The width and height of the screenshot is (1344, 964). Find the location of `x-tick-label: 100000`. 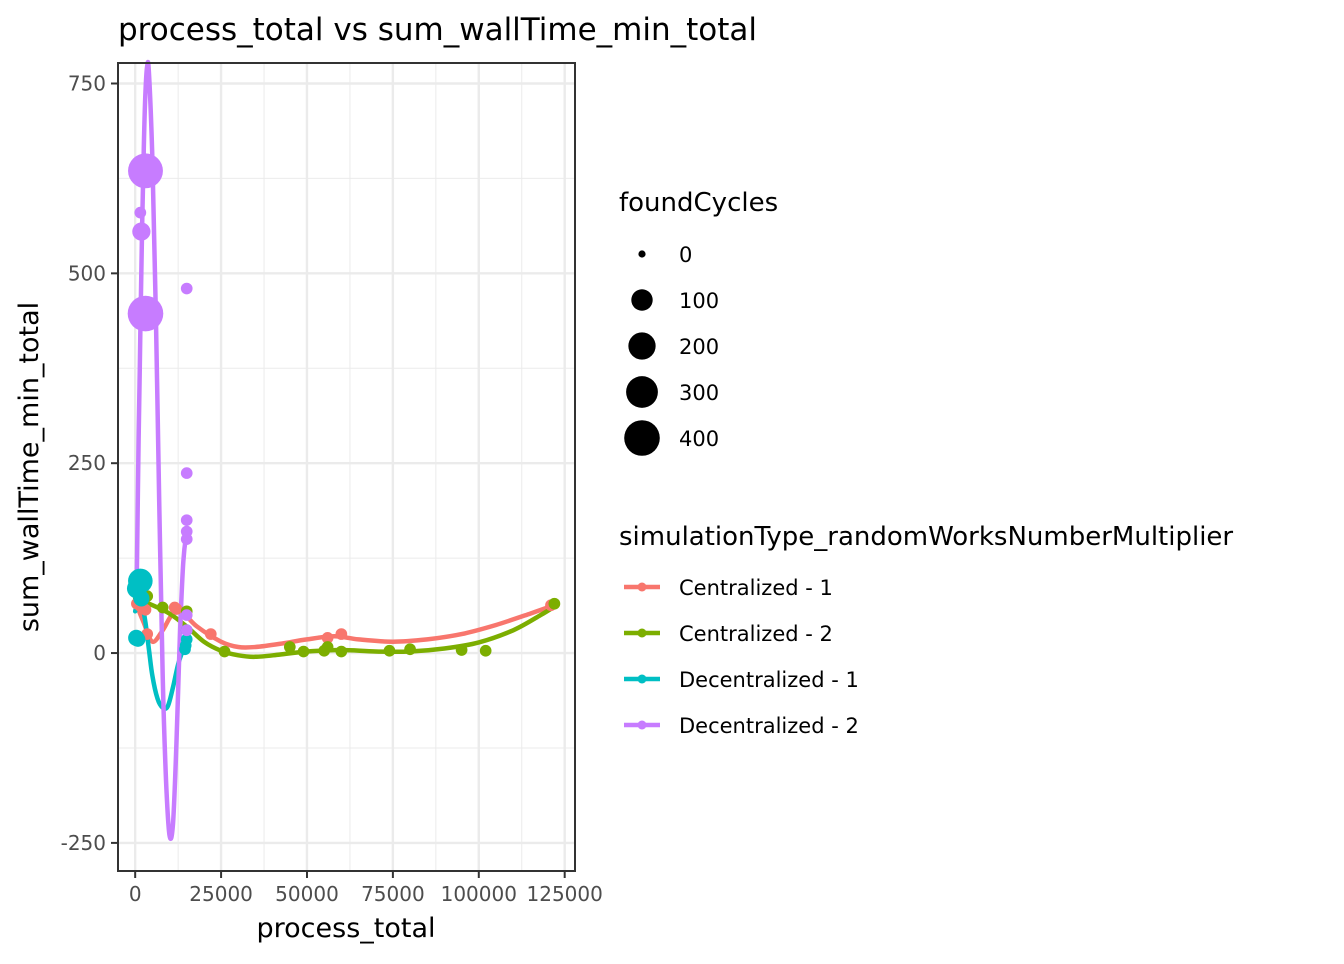

x-tick-label: 100000 is located at coordinates (479, 894).